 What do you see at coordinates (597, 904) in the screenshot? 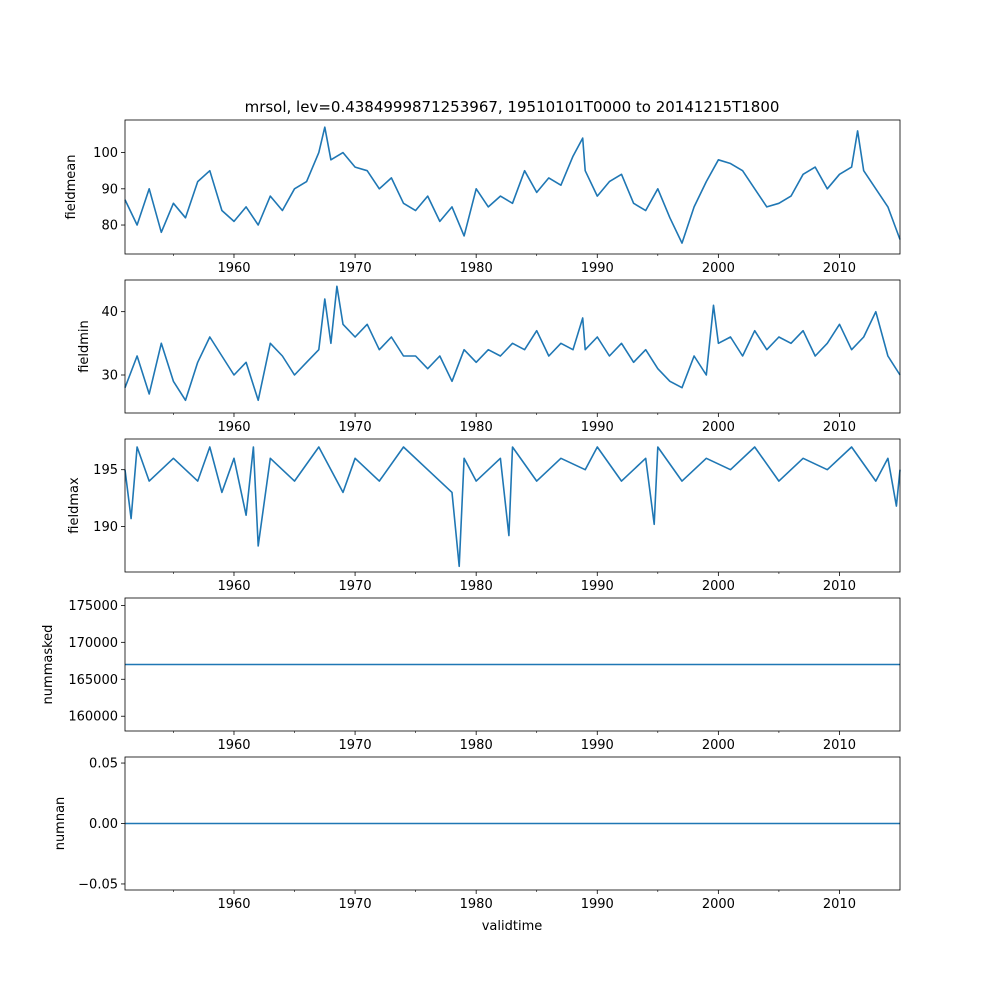
I see `numnan-x-tick-label: 1990` at bounding box center [597, 904].